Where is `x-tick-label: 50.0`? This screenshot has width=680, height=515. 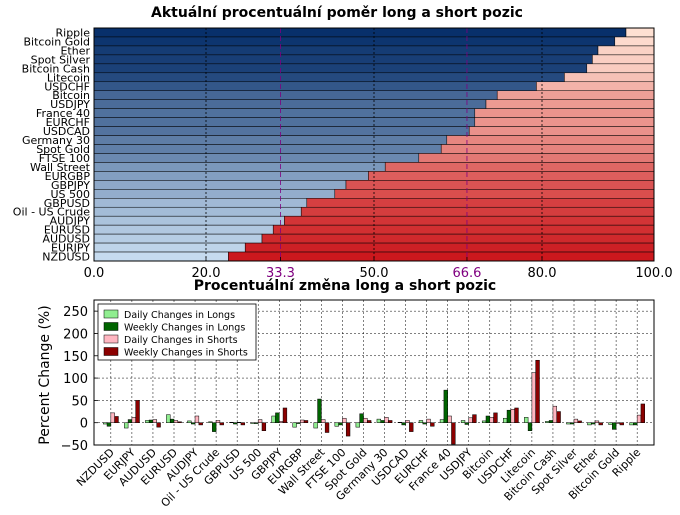 x-tick-label: 50.0 is located at coordinates (374, 273).